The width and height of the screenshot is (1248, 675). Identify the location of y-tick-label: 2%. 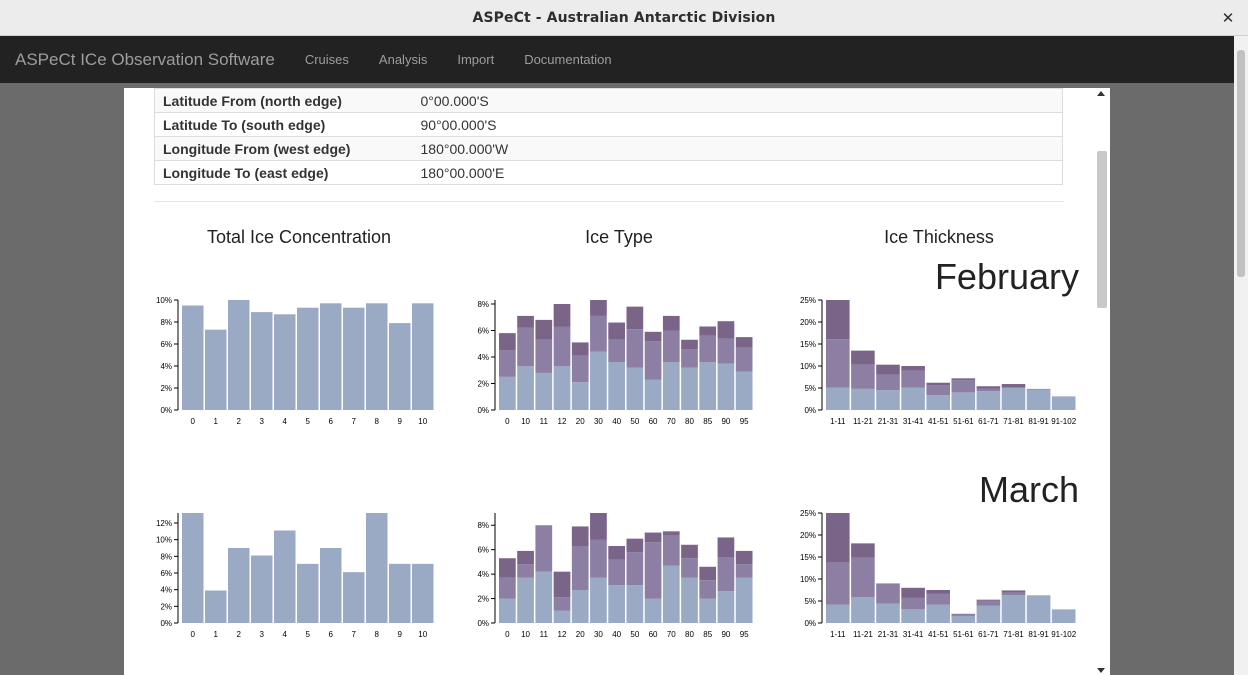
(166, 388).